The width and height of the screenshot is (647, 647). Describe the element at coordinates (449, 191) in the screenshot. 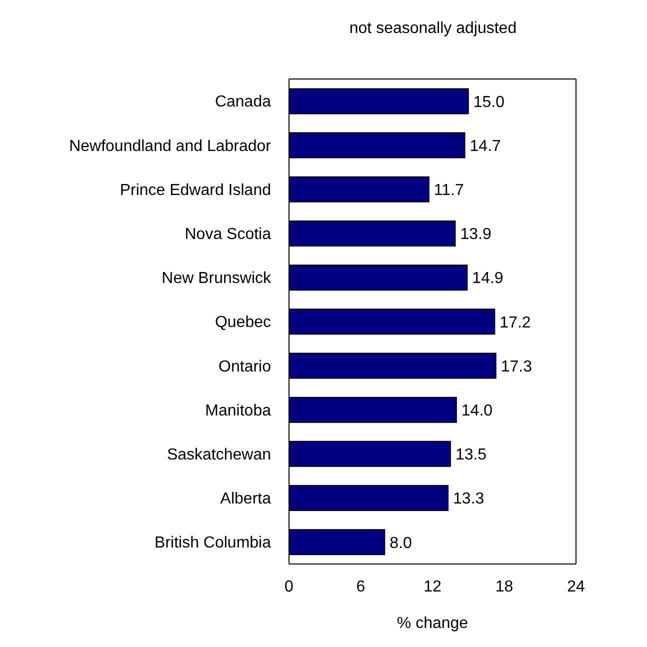

I see `data-label: 11.7` at that location.